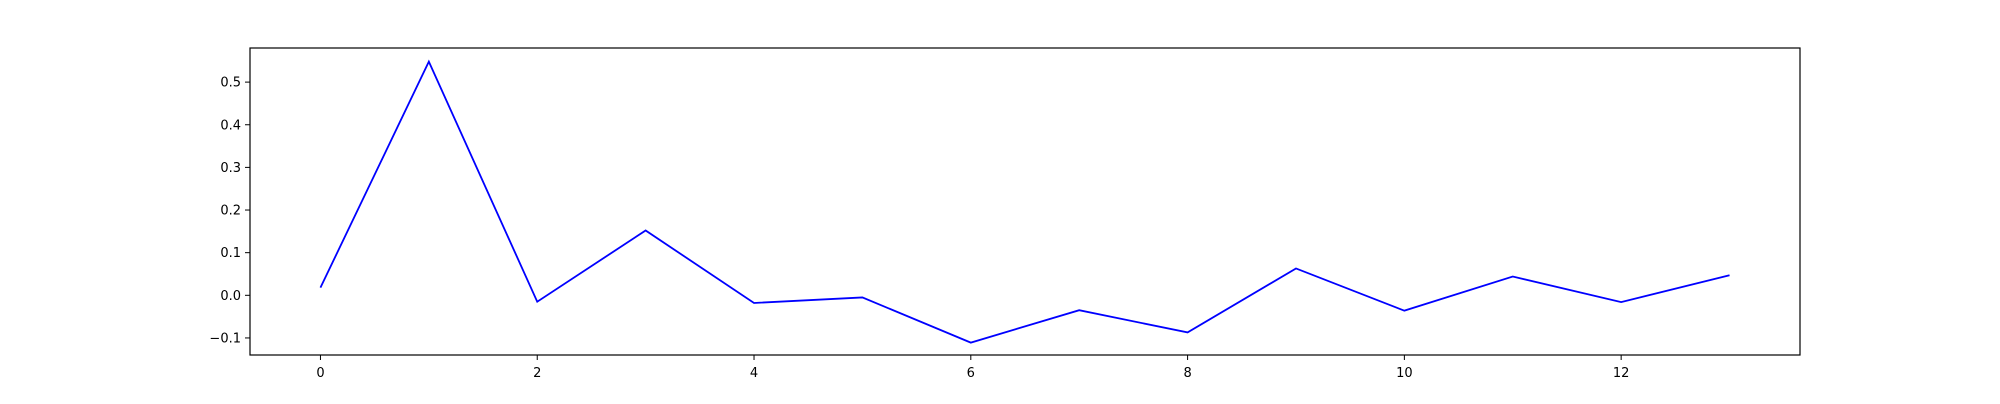 The image size is (2000, 404). I want to click on x-tick-label: 2, so click(537, 373).